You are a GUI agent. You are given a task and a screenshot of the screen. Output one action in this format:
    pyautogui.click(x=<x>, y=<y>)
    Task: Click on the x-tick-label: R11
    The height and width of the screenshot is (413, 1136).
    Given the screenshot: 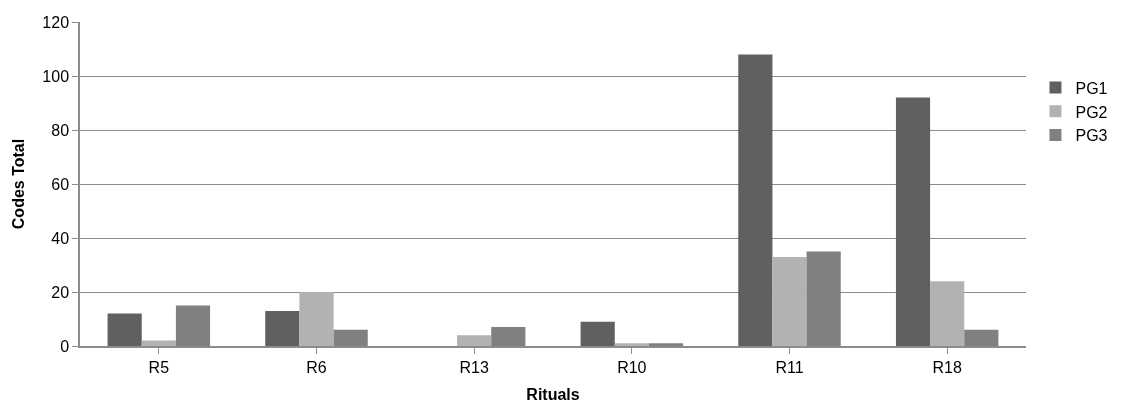 What is the action you would take?
    pyautogui.click(x=789, y=367)
    